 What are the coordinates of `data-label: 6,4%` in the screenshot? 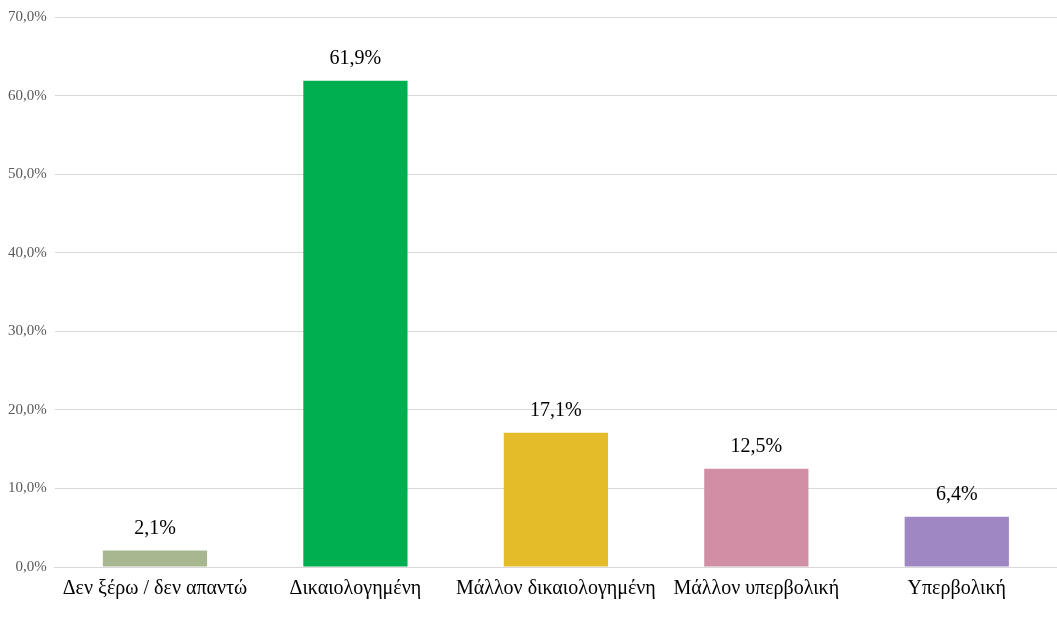 It's located at (956, 492).